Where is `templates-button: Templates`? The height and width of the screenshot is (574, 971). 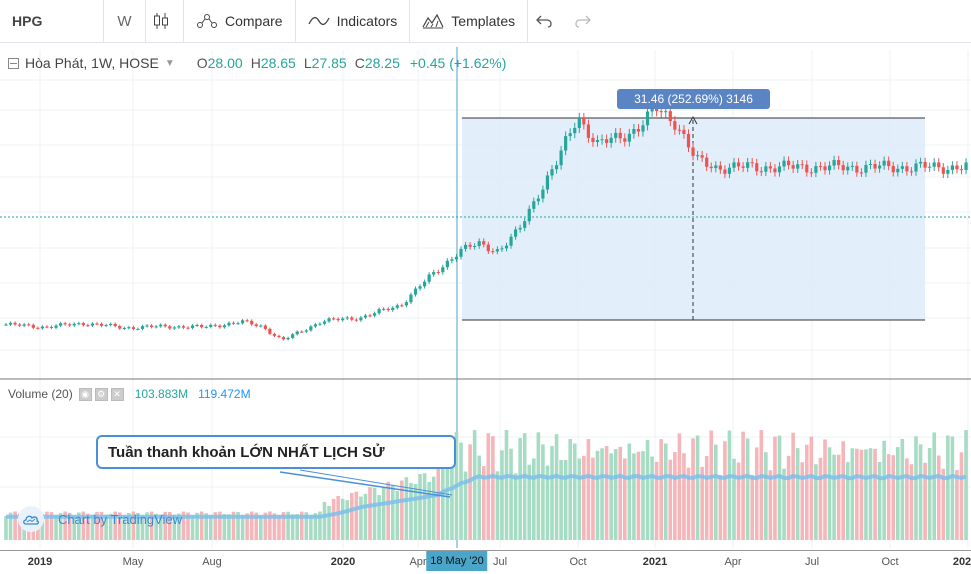
templates-button: Templates is located at coordinates (469, 21).